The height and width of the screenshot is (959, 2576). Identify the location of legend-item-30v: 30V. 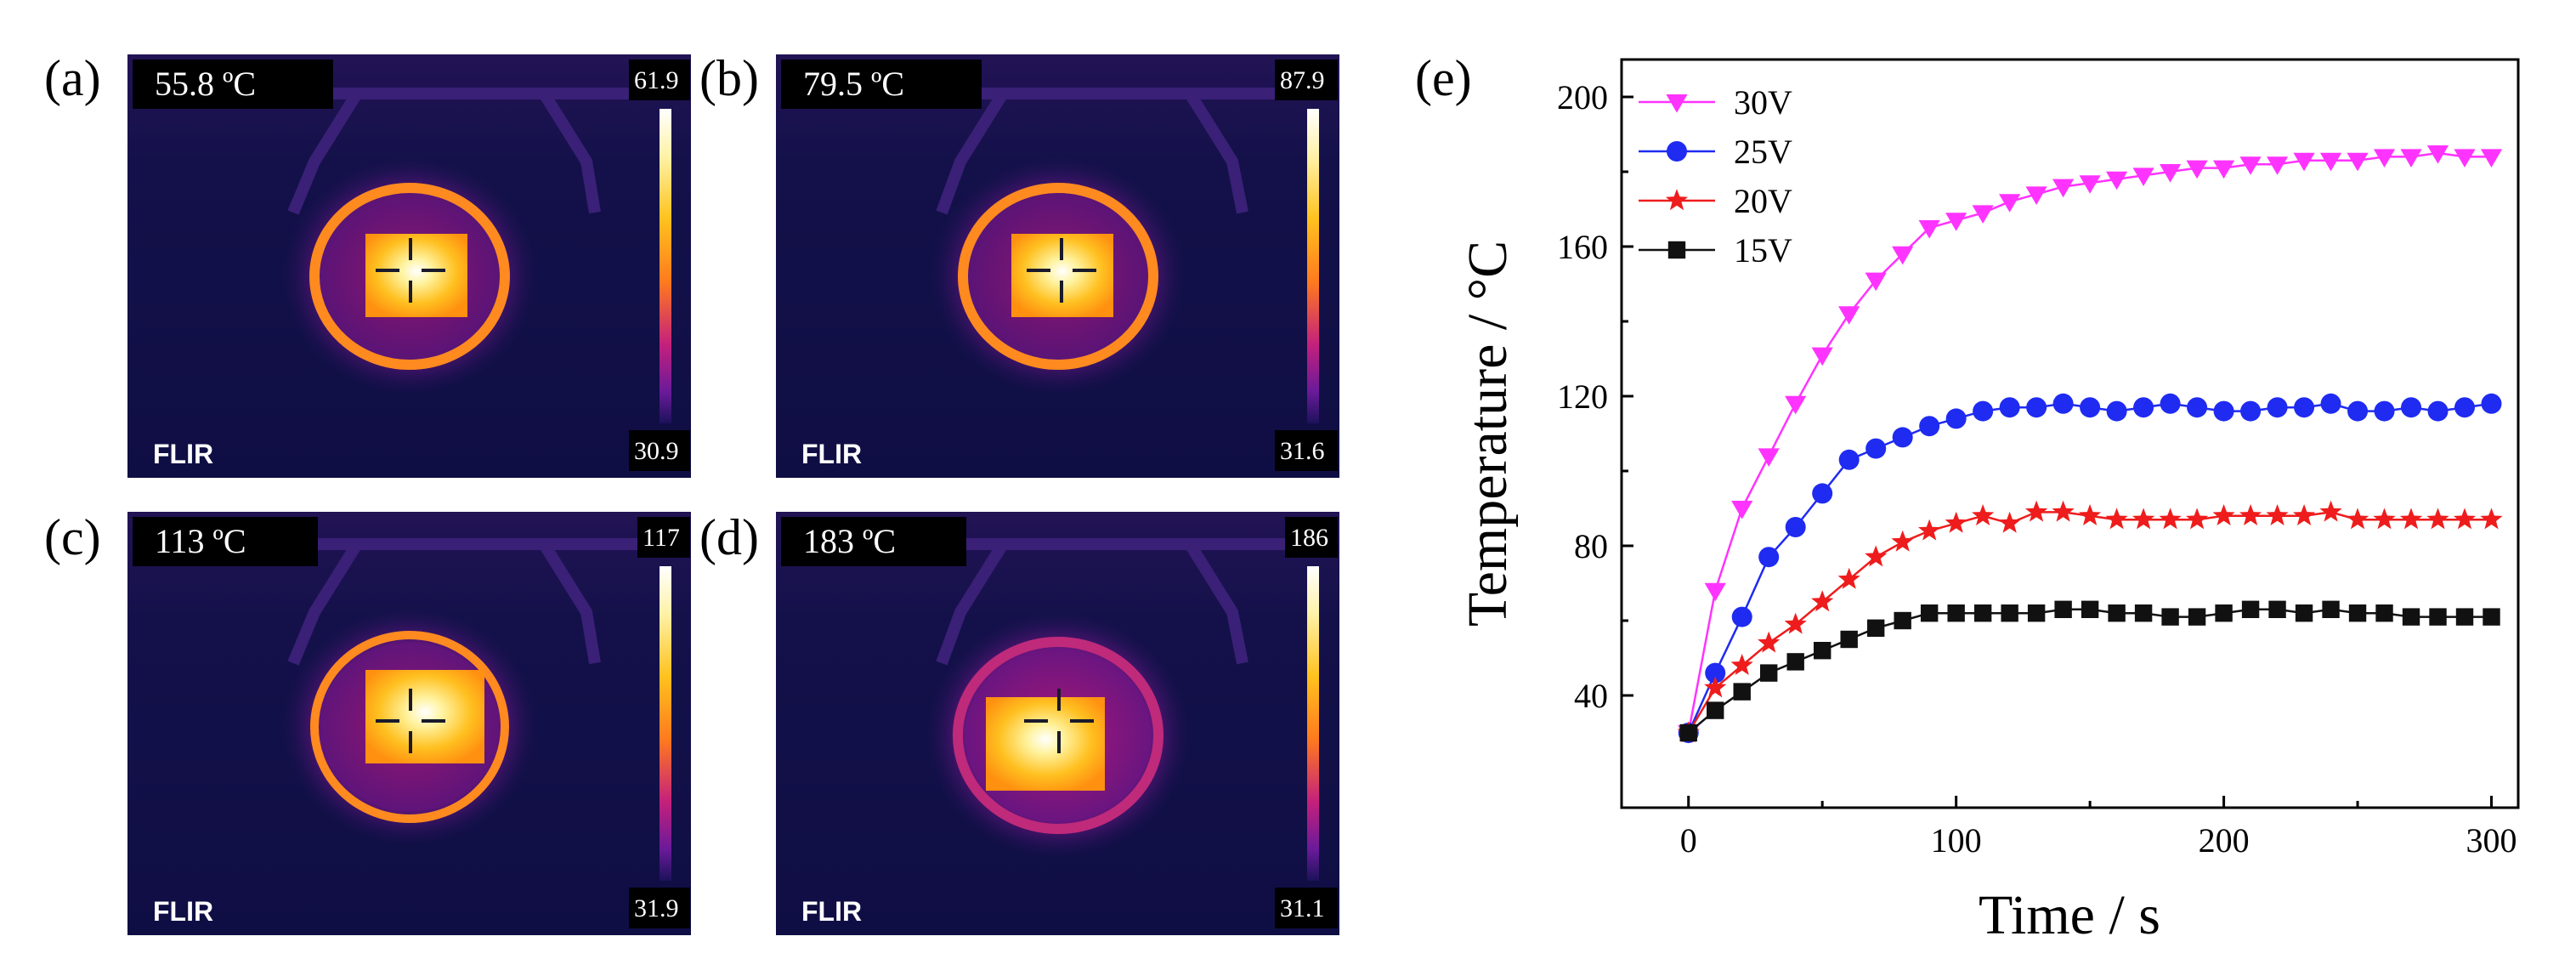
(1715, 102).